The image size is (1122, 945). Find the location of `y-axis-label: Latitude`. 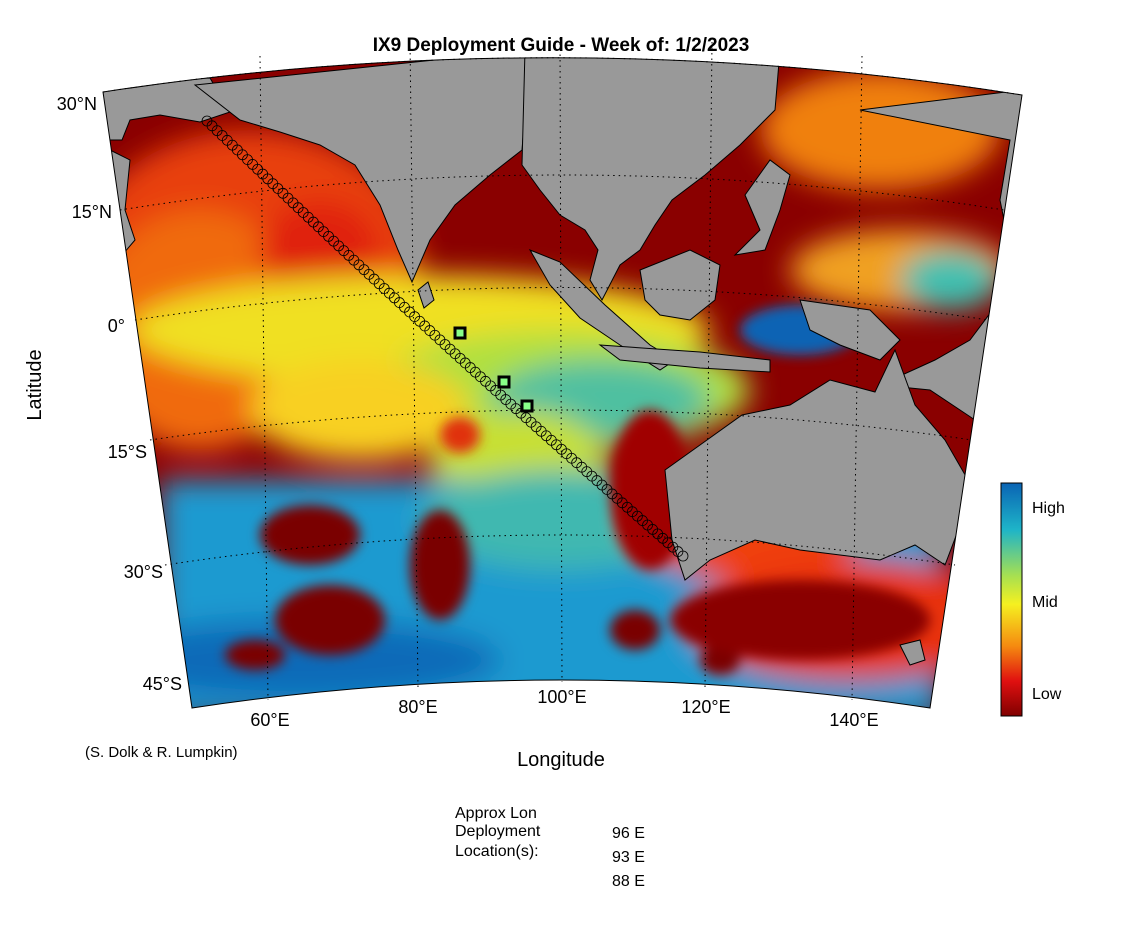

y-axis-label: Latitude is located at coordinates (35, 384).